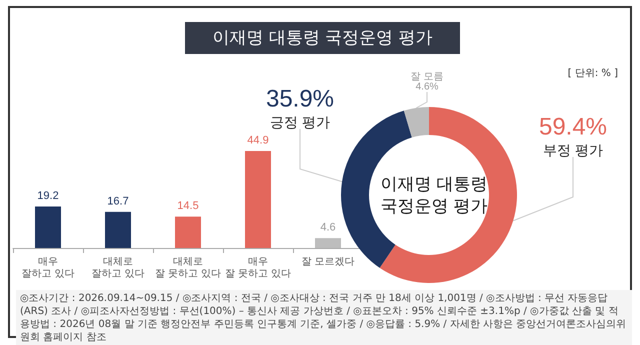  Describe the element at coordinates (48, 196) in the screenshot. I see `data-label: 19.2` at that location.